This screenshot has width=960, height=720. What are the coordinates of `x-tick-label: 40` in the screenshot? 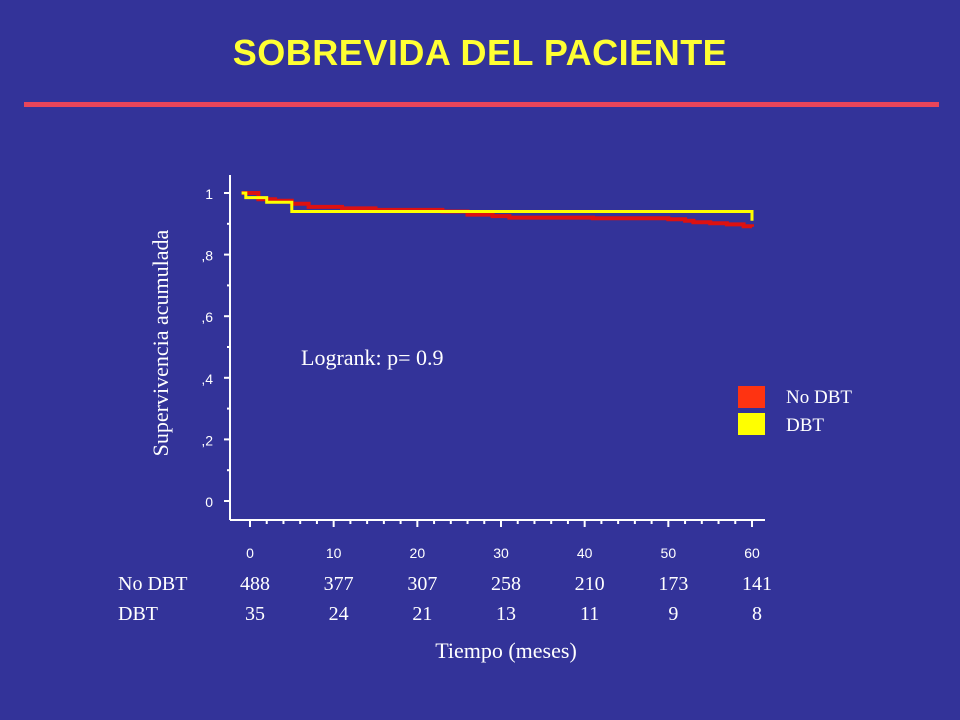 It's located at (585, 553).